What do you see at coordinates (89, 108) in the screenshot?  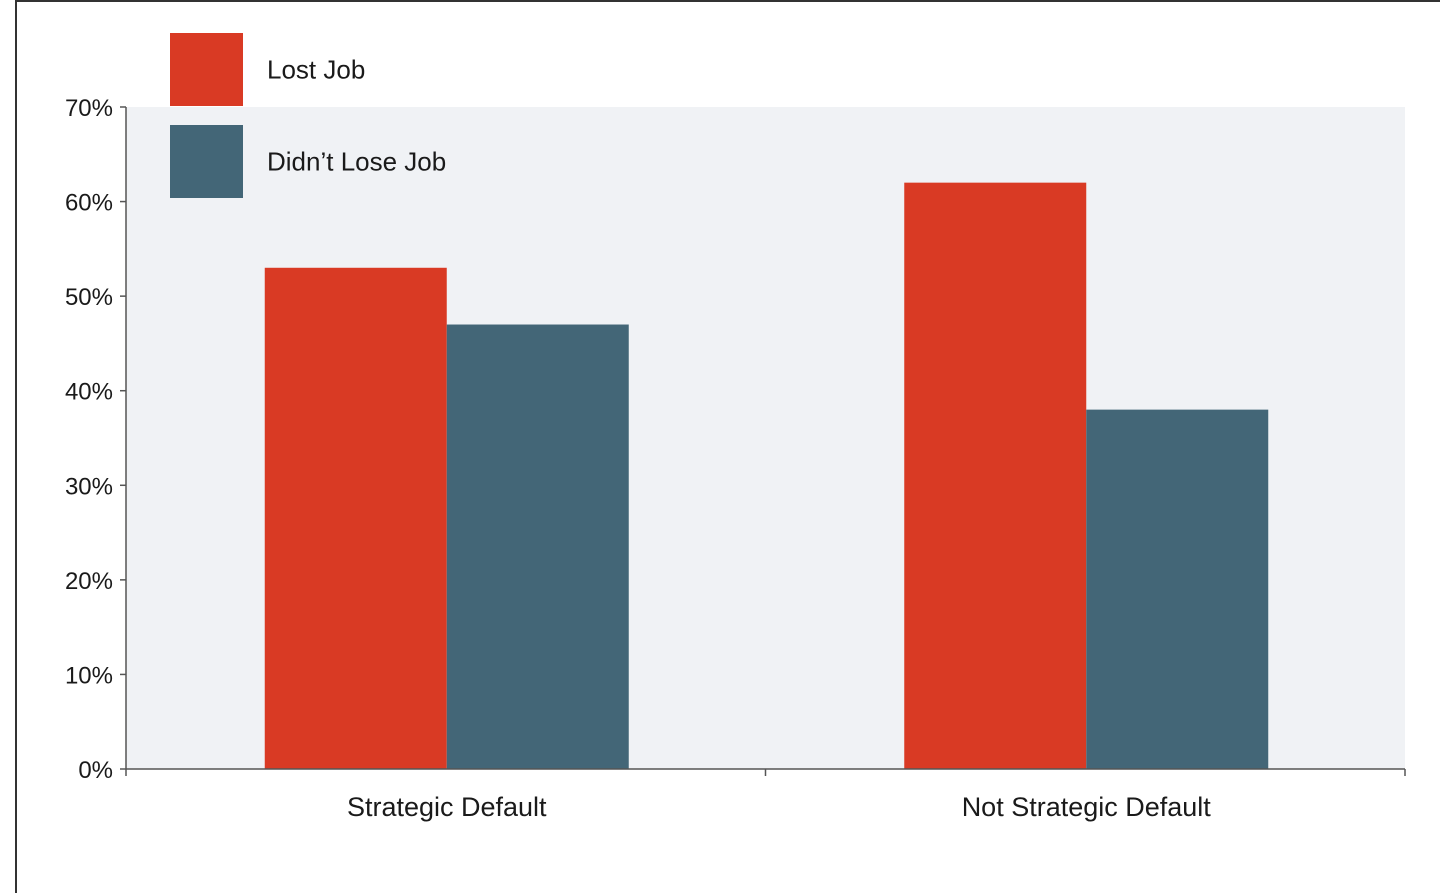 I see `y-tick-label: 70%` at bounding box center [89, 108].